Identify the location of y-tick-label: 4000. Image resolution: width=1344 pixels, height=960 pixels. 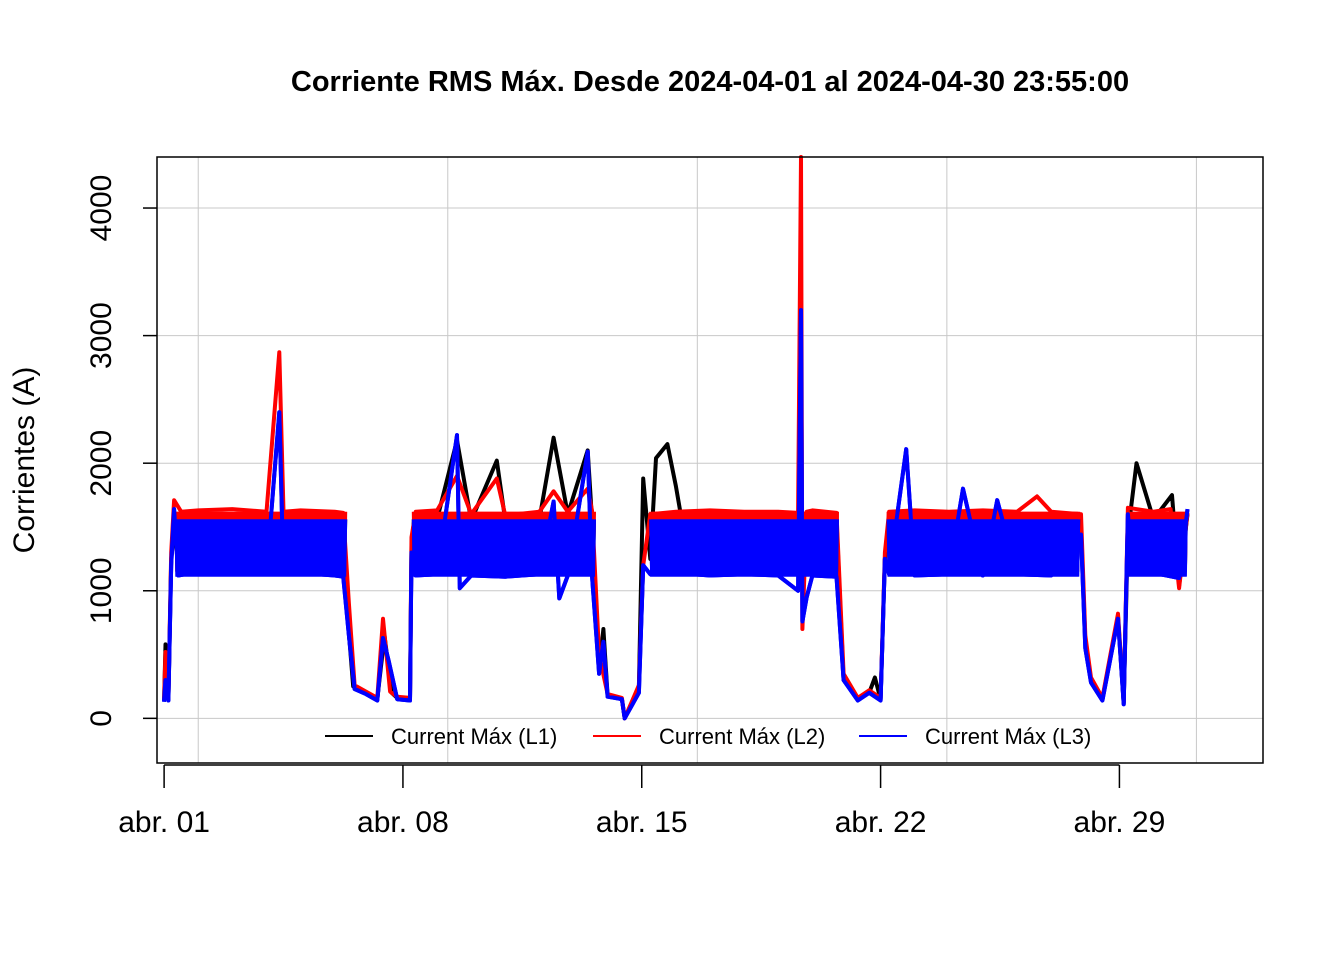
(101, 208).